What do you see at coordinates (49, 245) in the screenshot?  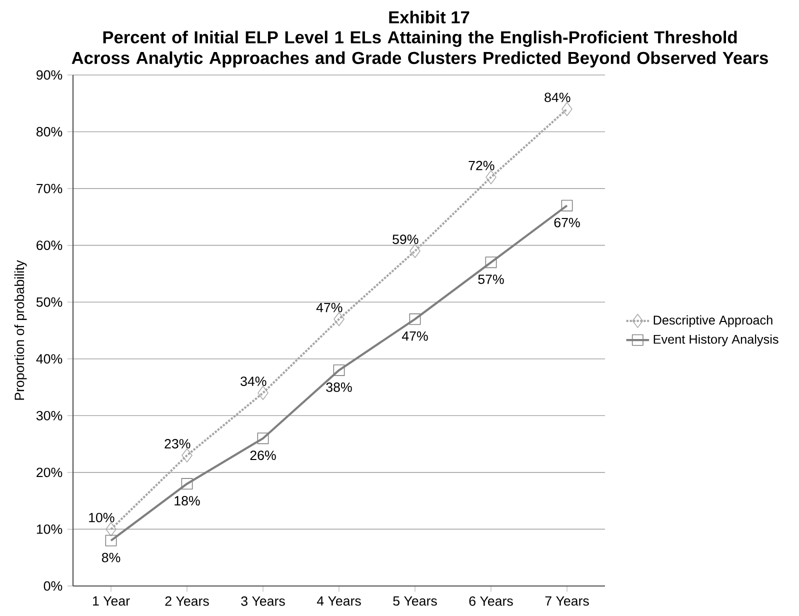 I see `y-tick-label: 60%` at bounding box center [49, 245].